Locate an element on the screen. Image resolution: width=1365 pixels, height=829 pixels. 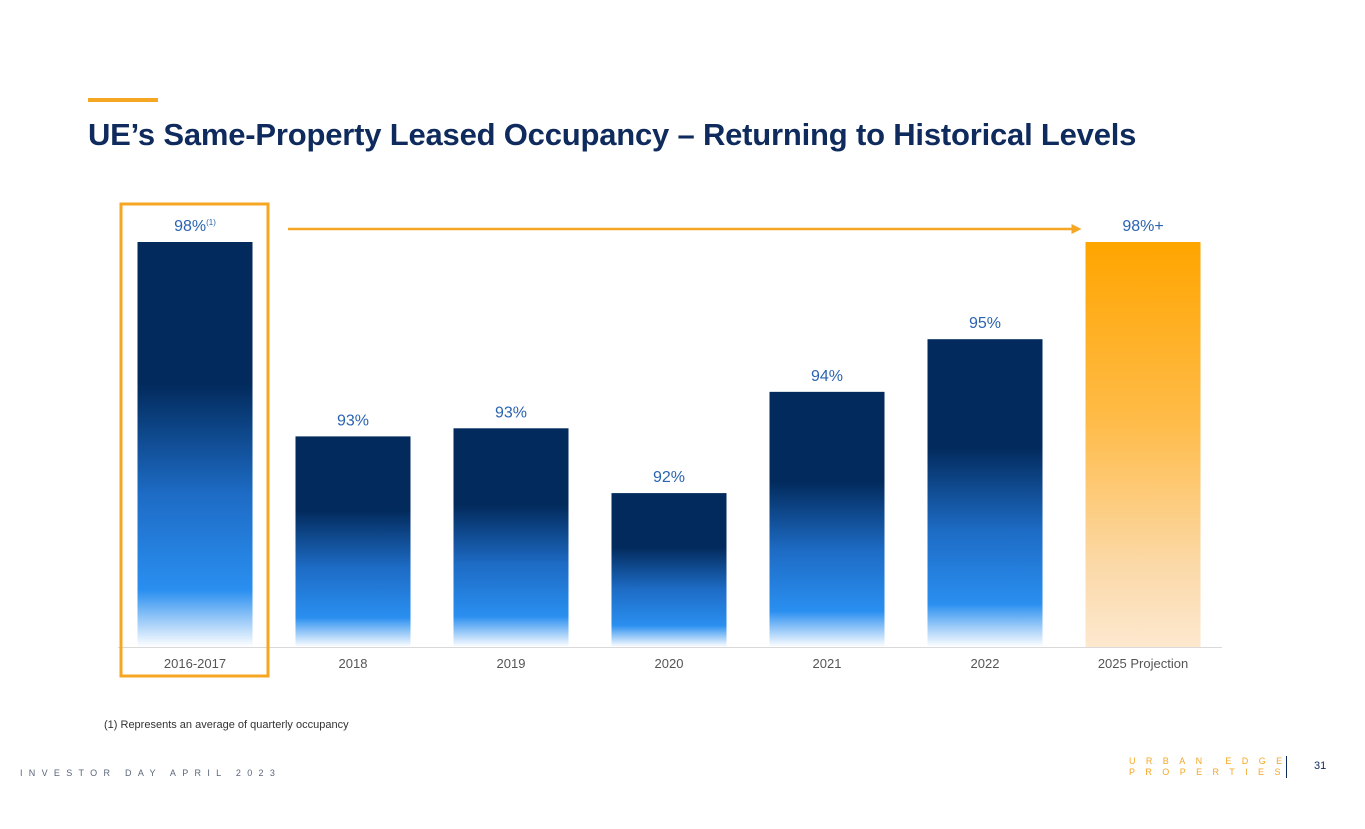
company-logo: URBAN EDGE PROPERTIES is located at coordinates (1211, 767).